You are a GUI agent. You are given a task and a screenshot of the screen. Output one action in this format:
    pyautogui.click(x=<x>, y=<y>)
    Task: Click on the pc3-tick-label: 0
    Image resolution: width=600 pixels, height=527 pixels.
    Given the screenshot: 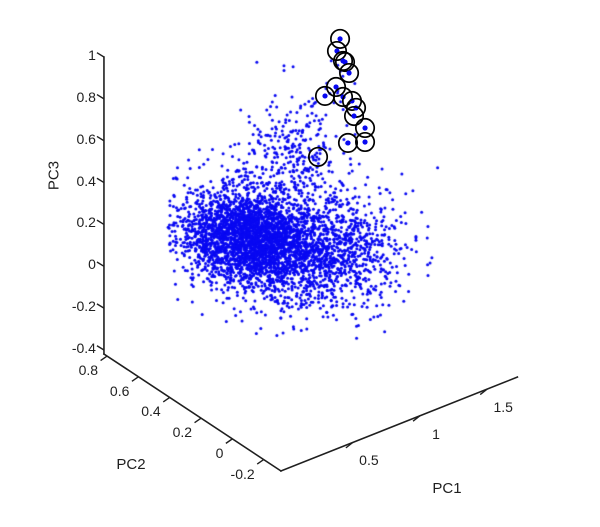 What is the action you would take?
    pyautogui.click(x=92, y=264)
    